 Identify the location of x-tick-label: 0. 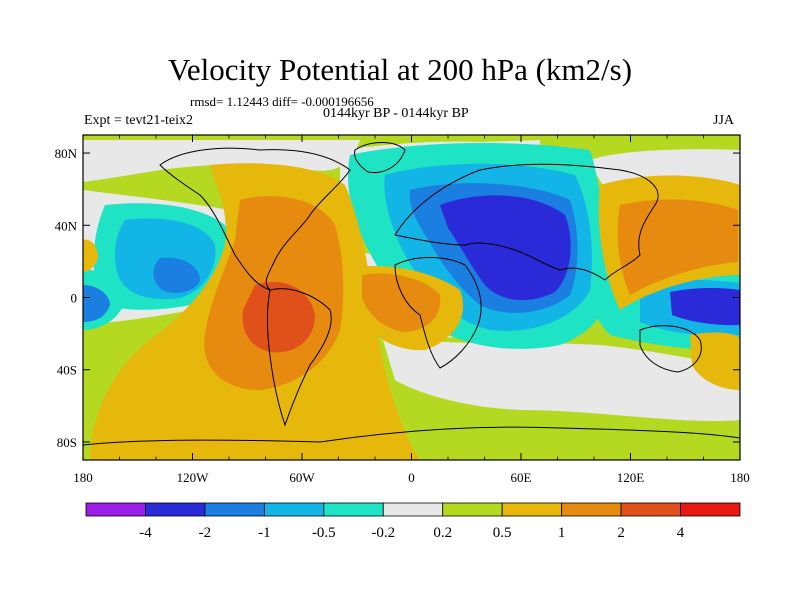
(411, 477).